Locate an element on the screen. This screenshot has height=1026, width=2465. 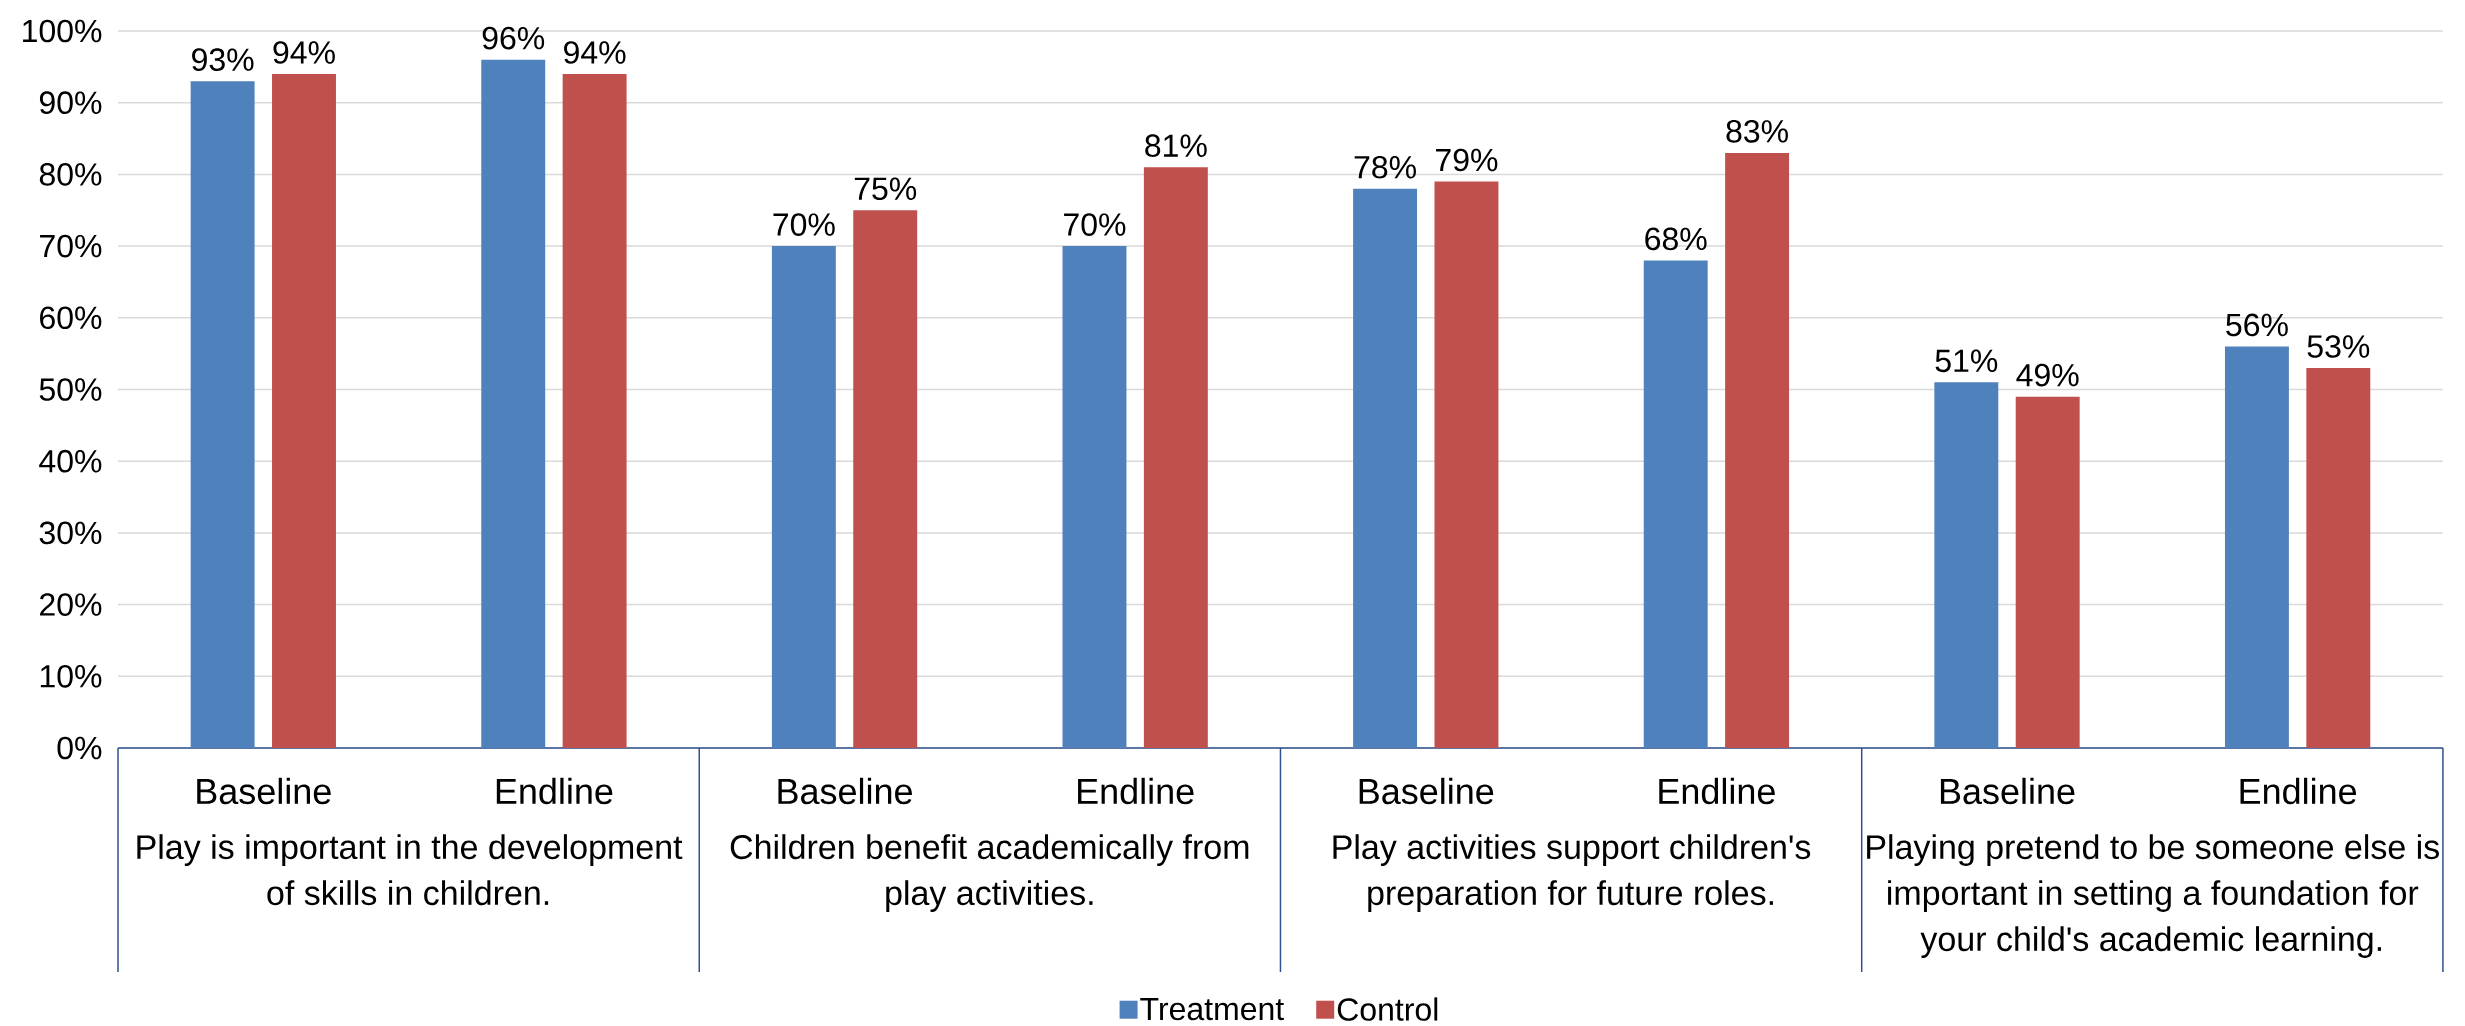
data-label: 83% is located at coordinates (1757, 131).